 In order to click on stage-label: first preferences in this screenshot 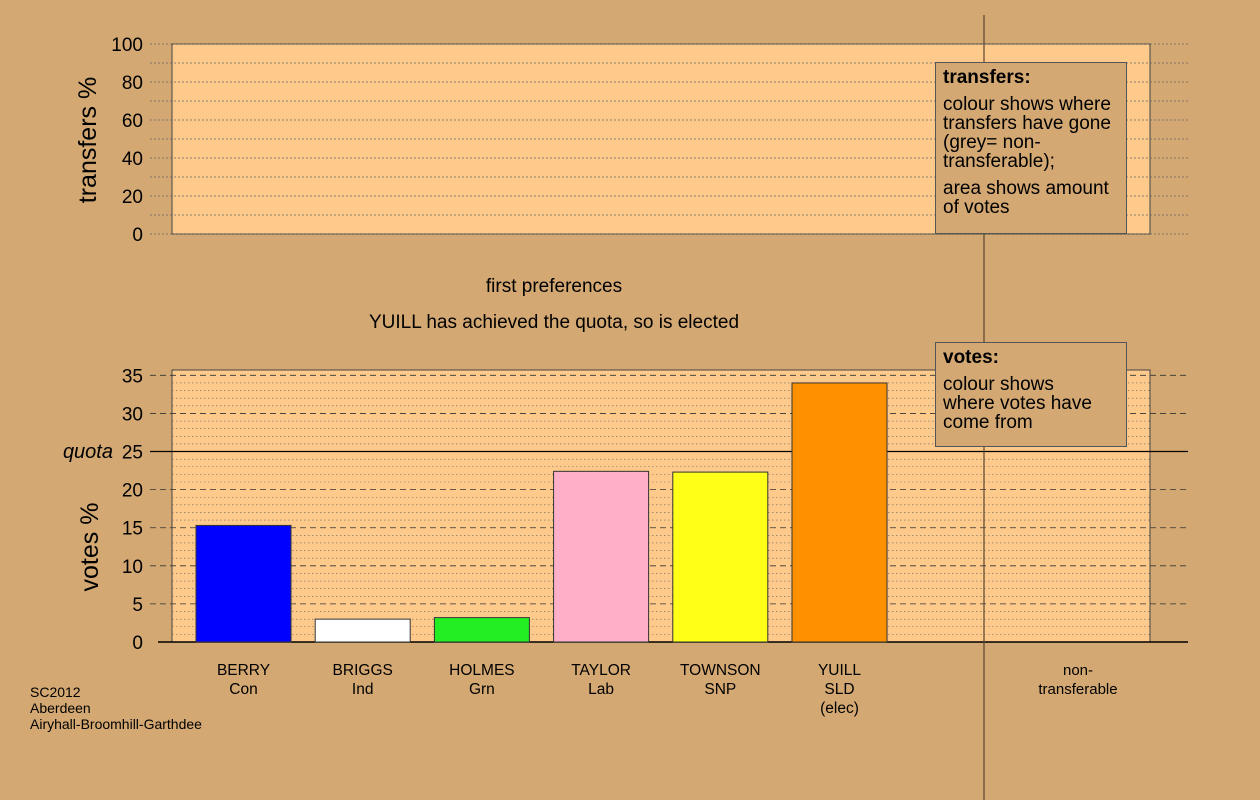, I will do `click(554, 286)`.